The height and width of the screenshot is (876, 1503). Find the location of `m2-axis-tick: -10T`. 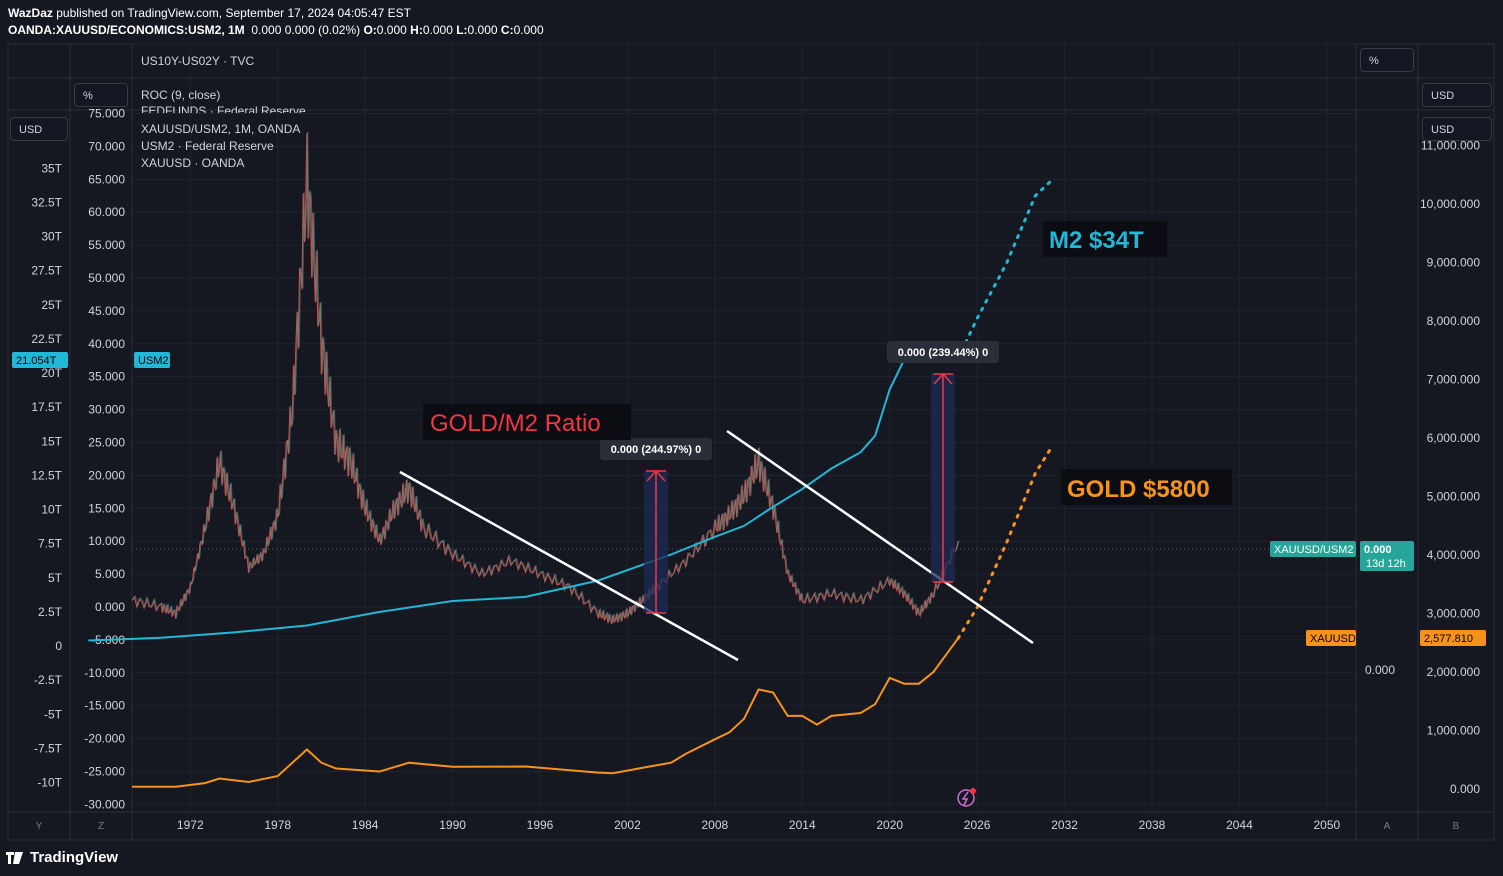

m2-axis-tick: -10T is located at coordinates (49, 783).